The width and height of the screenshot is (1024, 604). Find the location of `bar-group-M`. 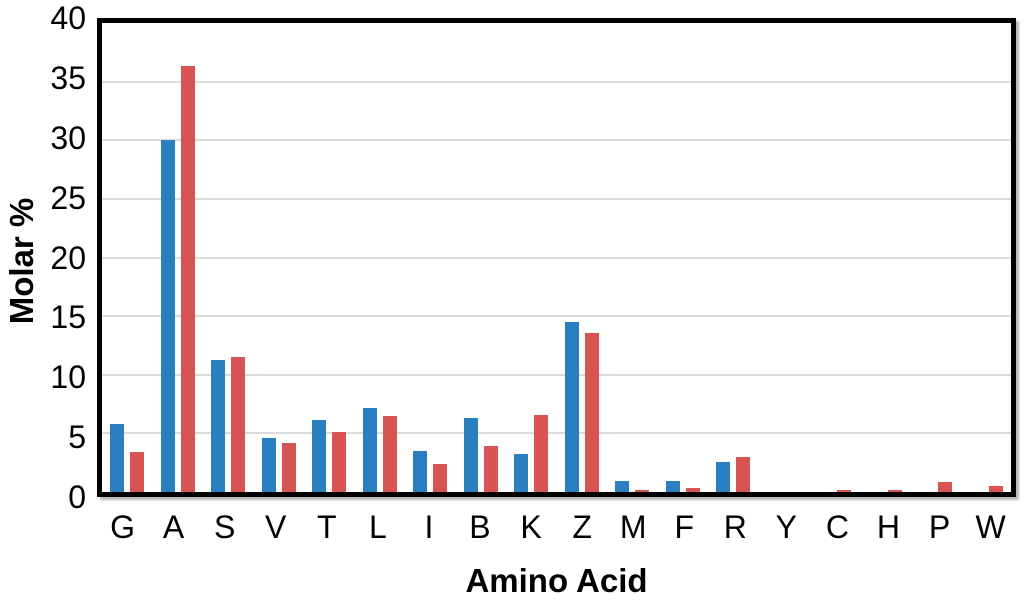

bar-group-M is located at coordinates (632, 257).